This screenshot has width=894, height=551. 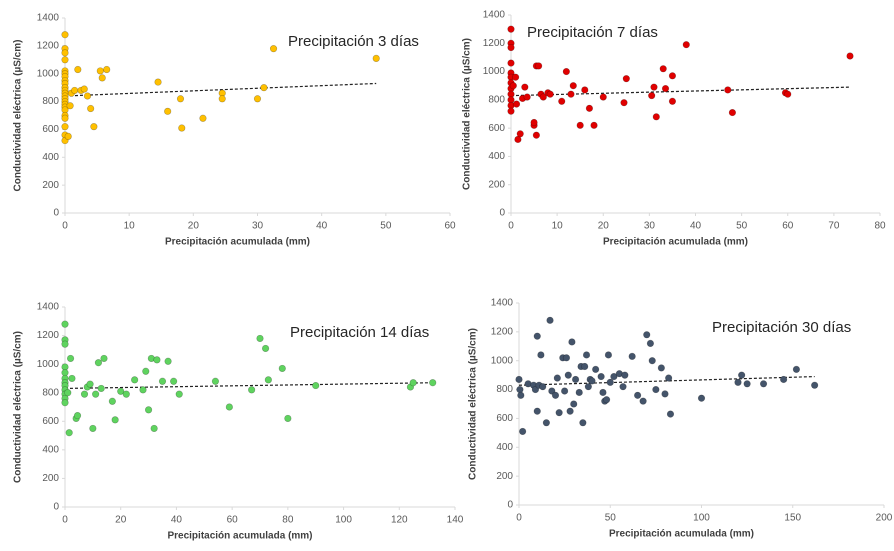 I want to click on x-tick-label: 140, so click(x=455, y=520).